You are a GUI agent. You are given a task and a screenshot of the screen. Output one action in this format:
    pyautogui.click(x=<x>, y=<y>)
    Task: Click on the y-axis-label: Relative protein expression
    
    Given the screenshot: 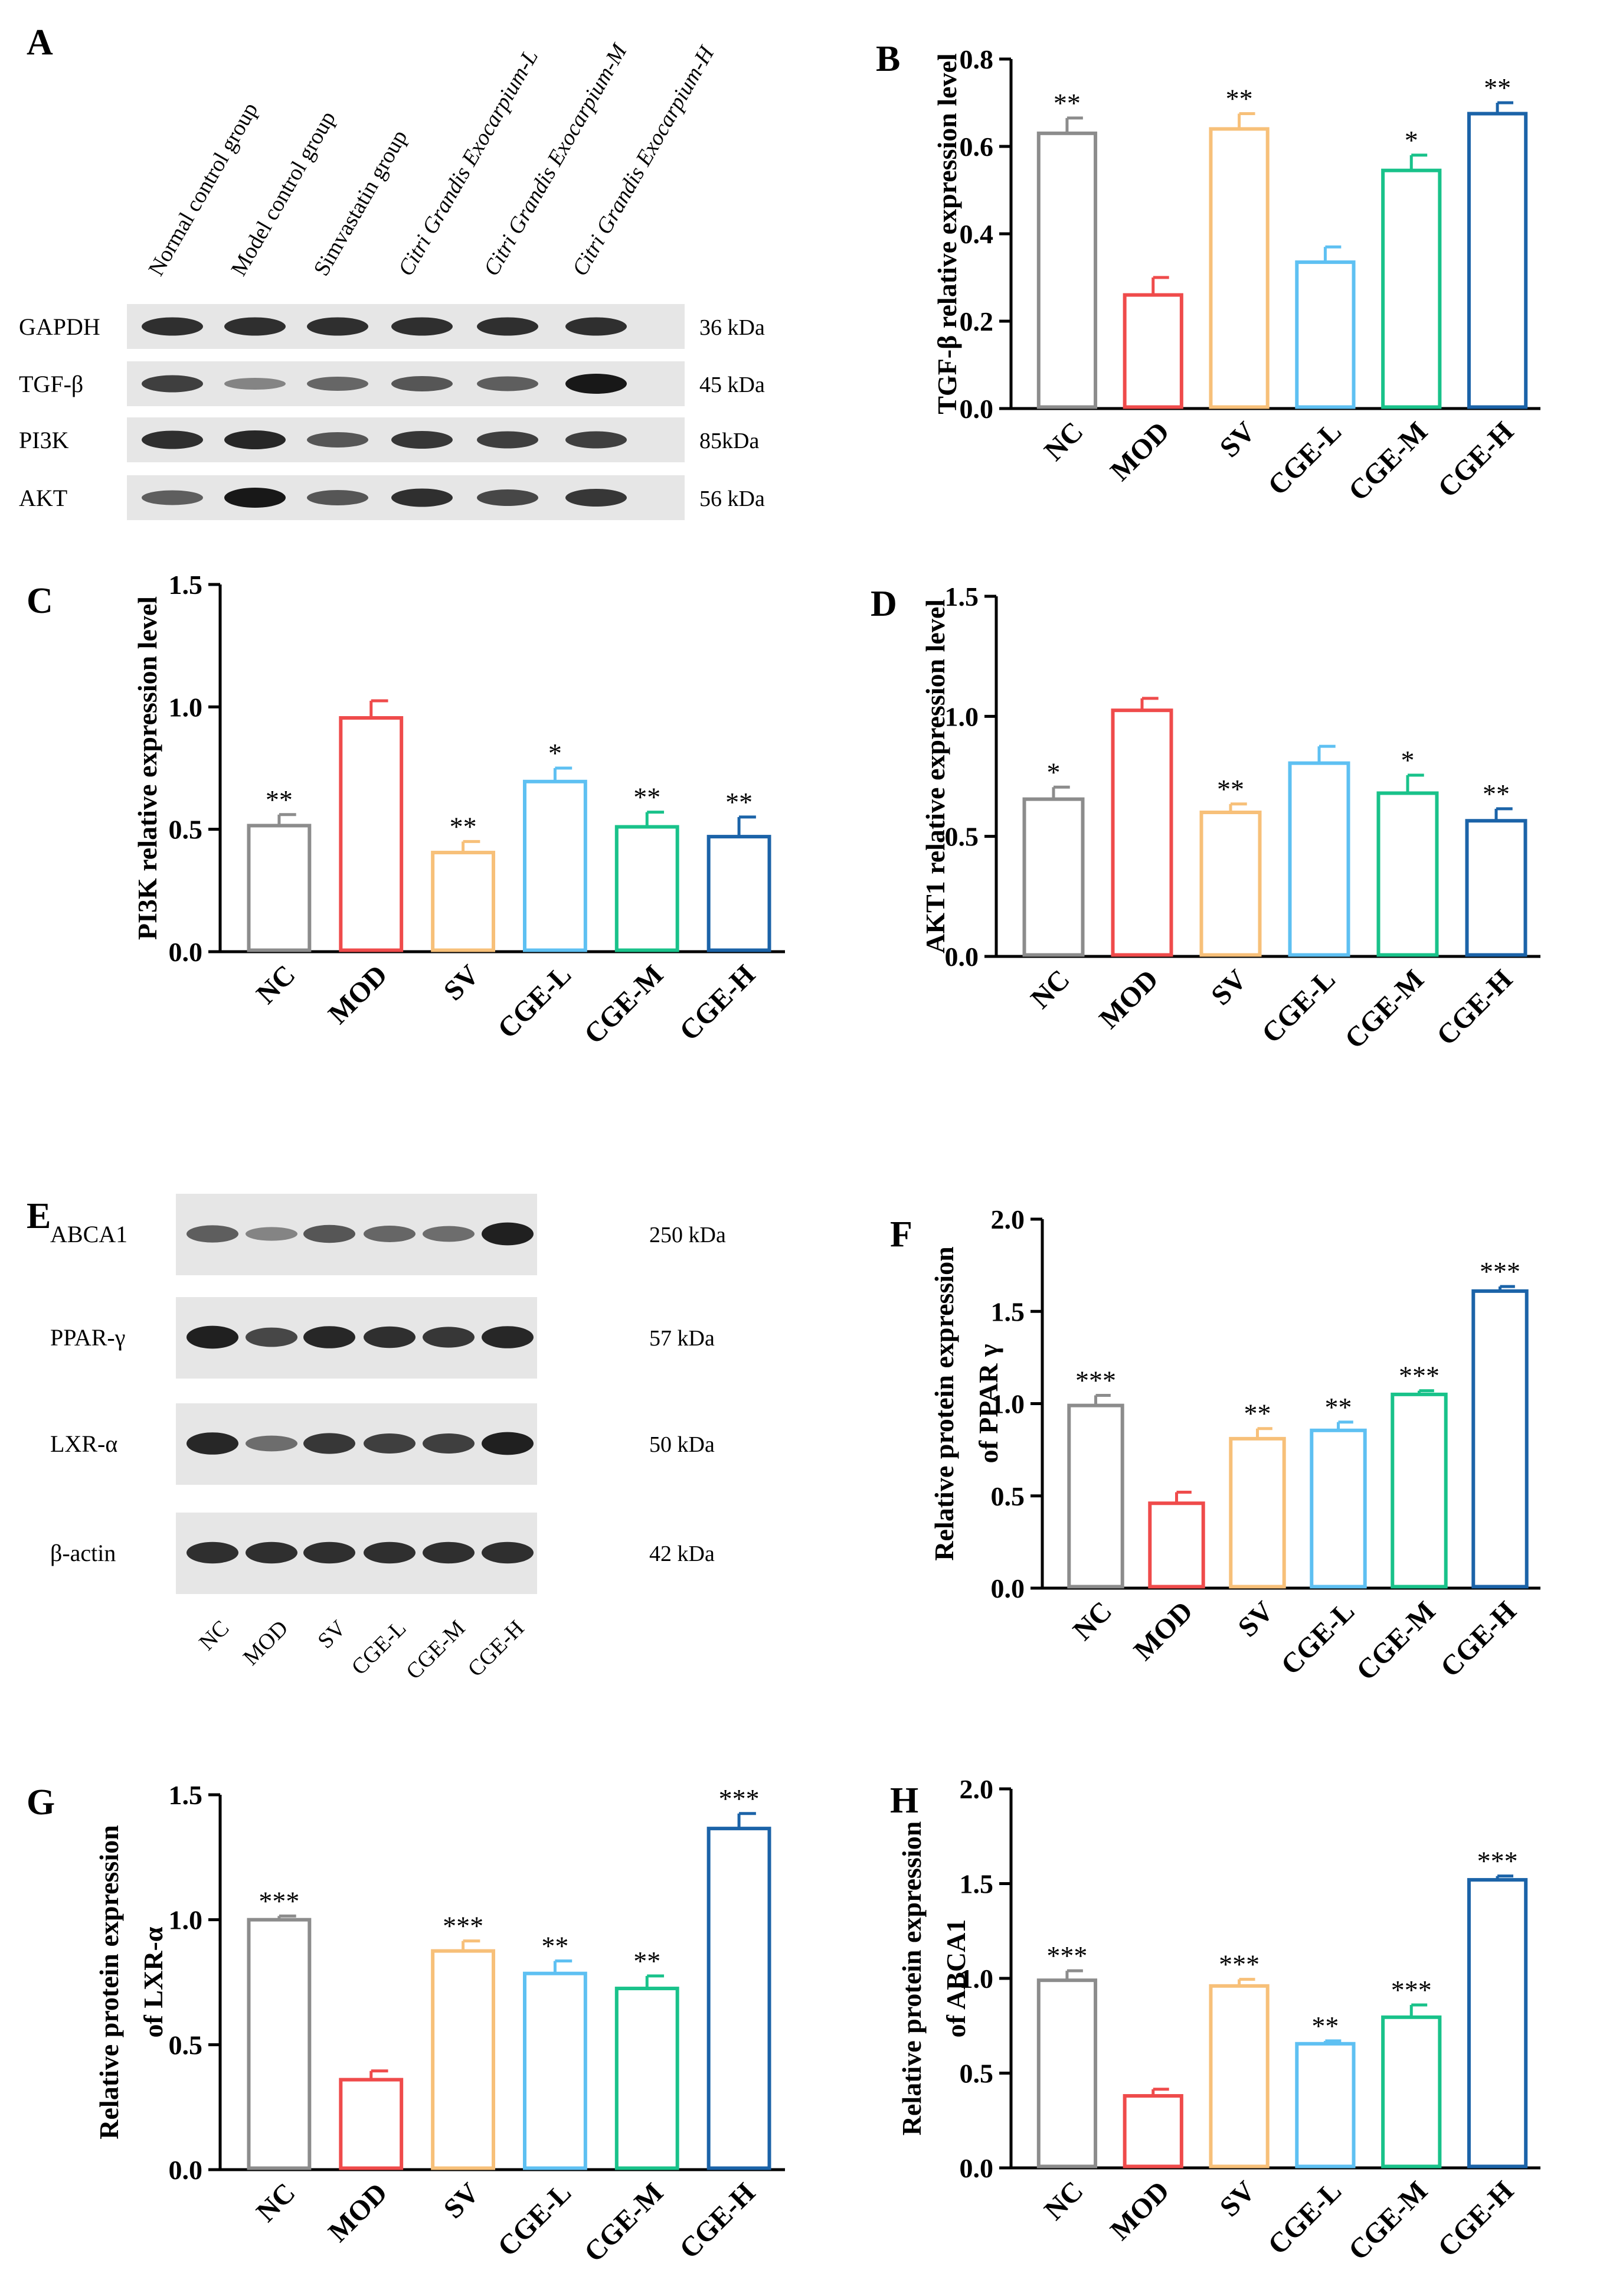 What is the action you would take?
    pyautogui.click(x=109, y=1982)
    